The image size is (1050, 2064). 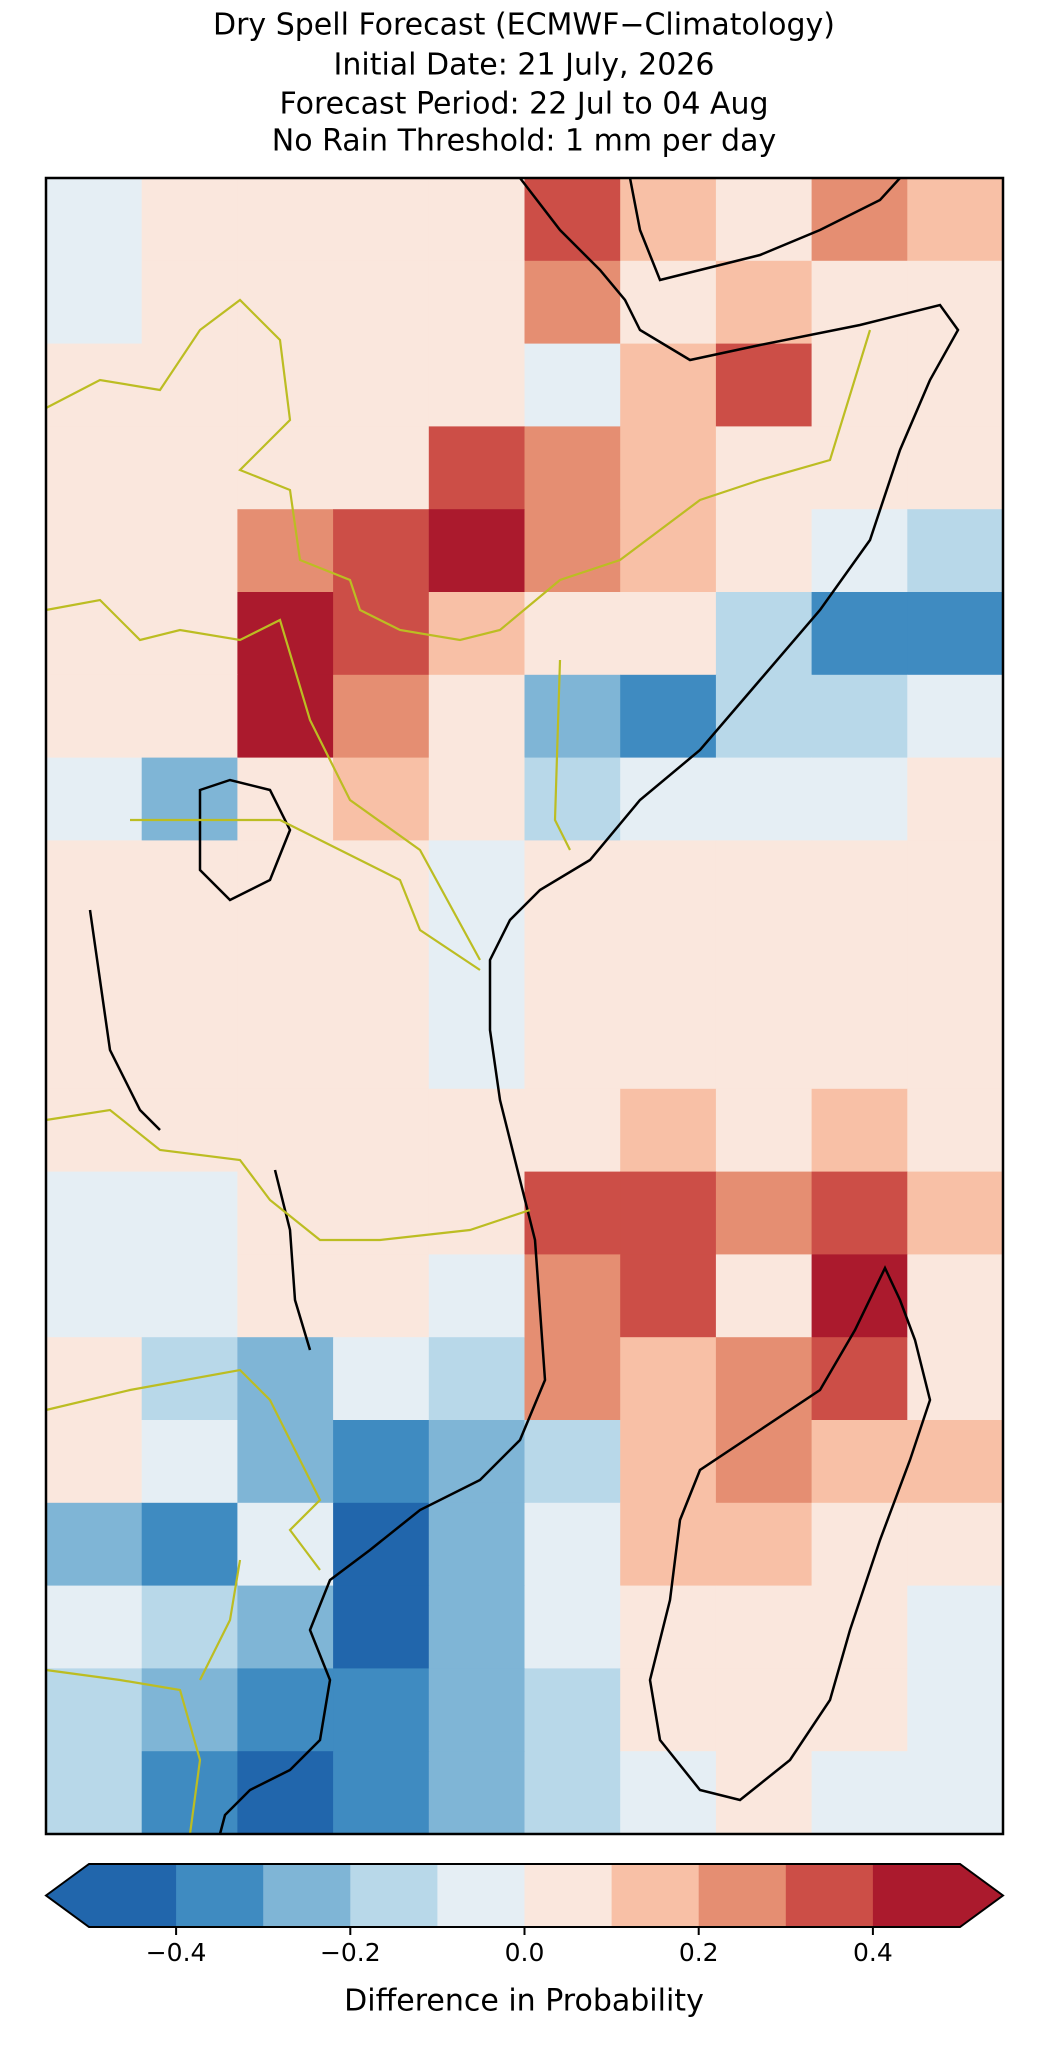 What do you see at coordinates (292, 1260) in the screenshot?
I see `lake-malawi` at bounding box center [292, 1260].